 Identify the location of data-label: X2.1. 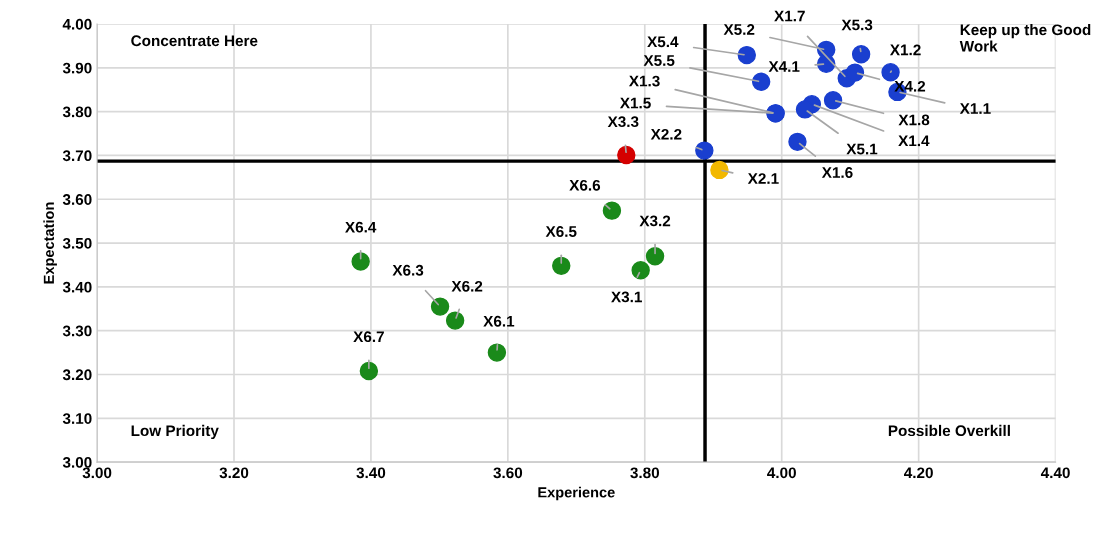
(763, 178).